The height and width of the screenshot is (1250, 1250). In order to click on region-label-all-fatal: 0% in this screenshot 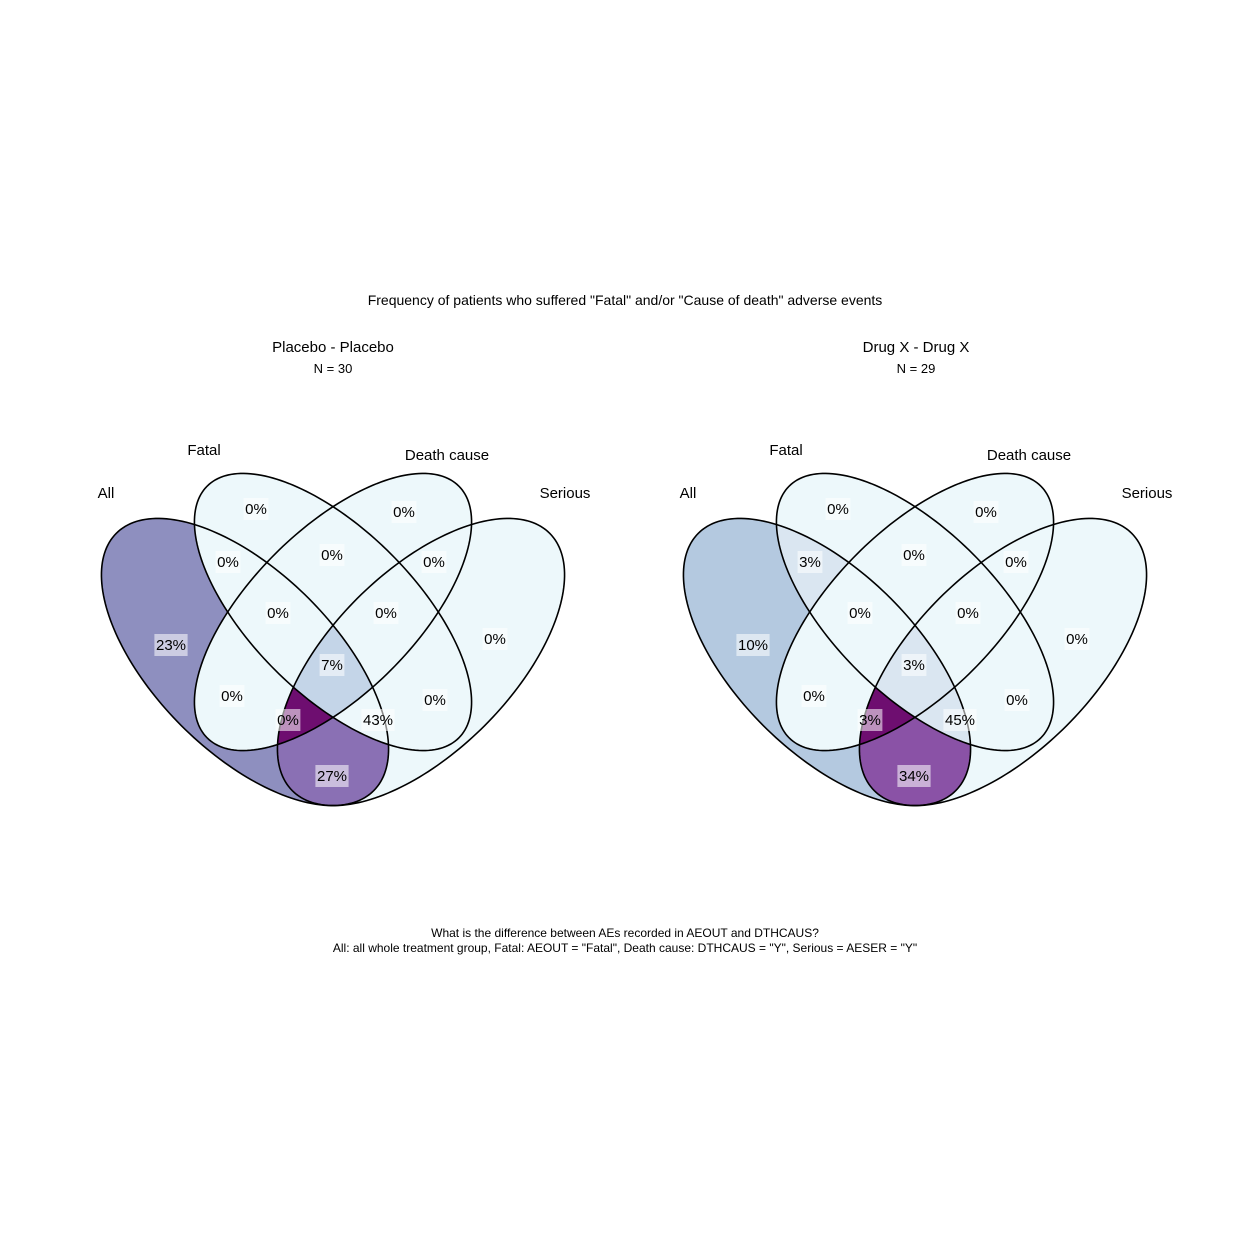, I will do `click(228, 562)`.